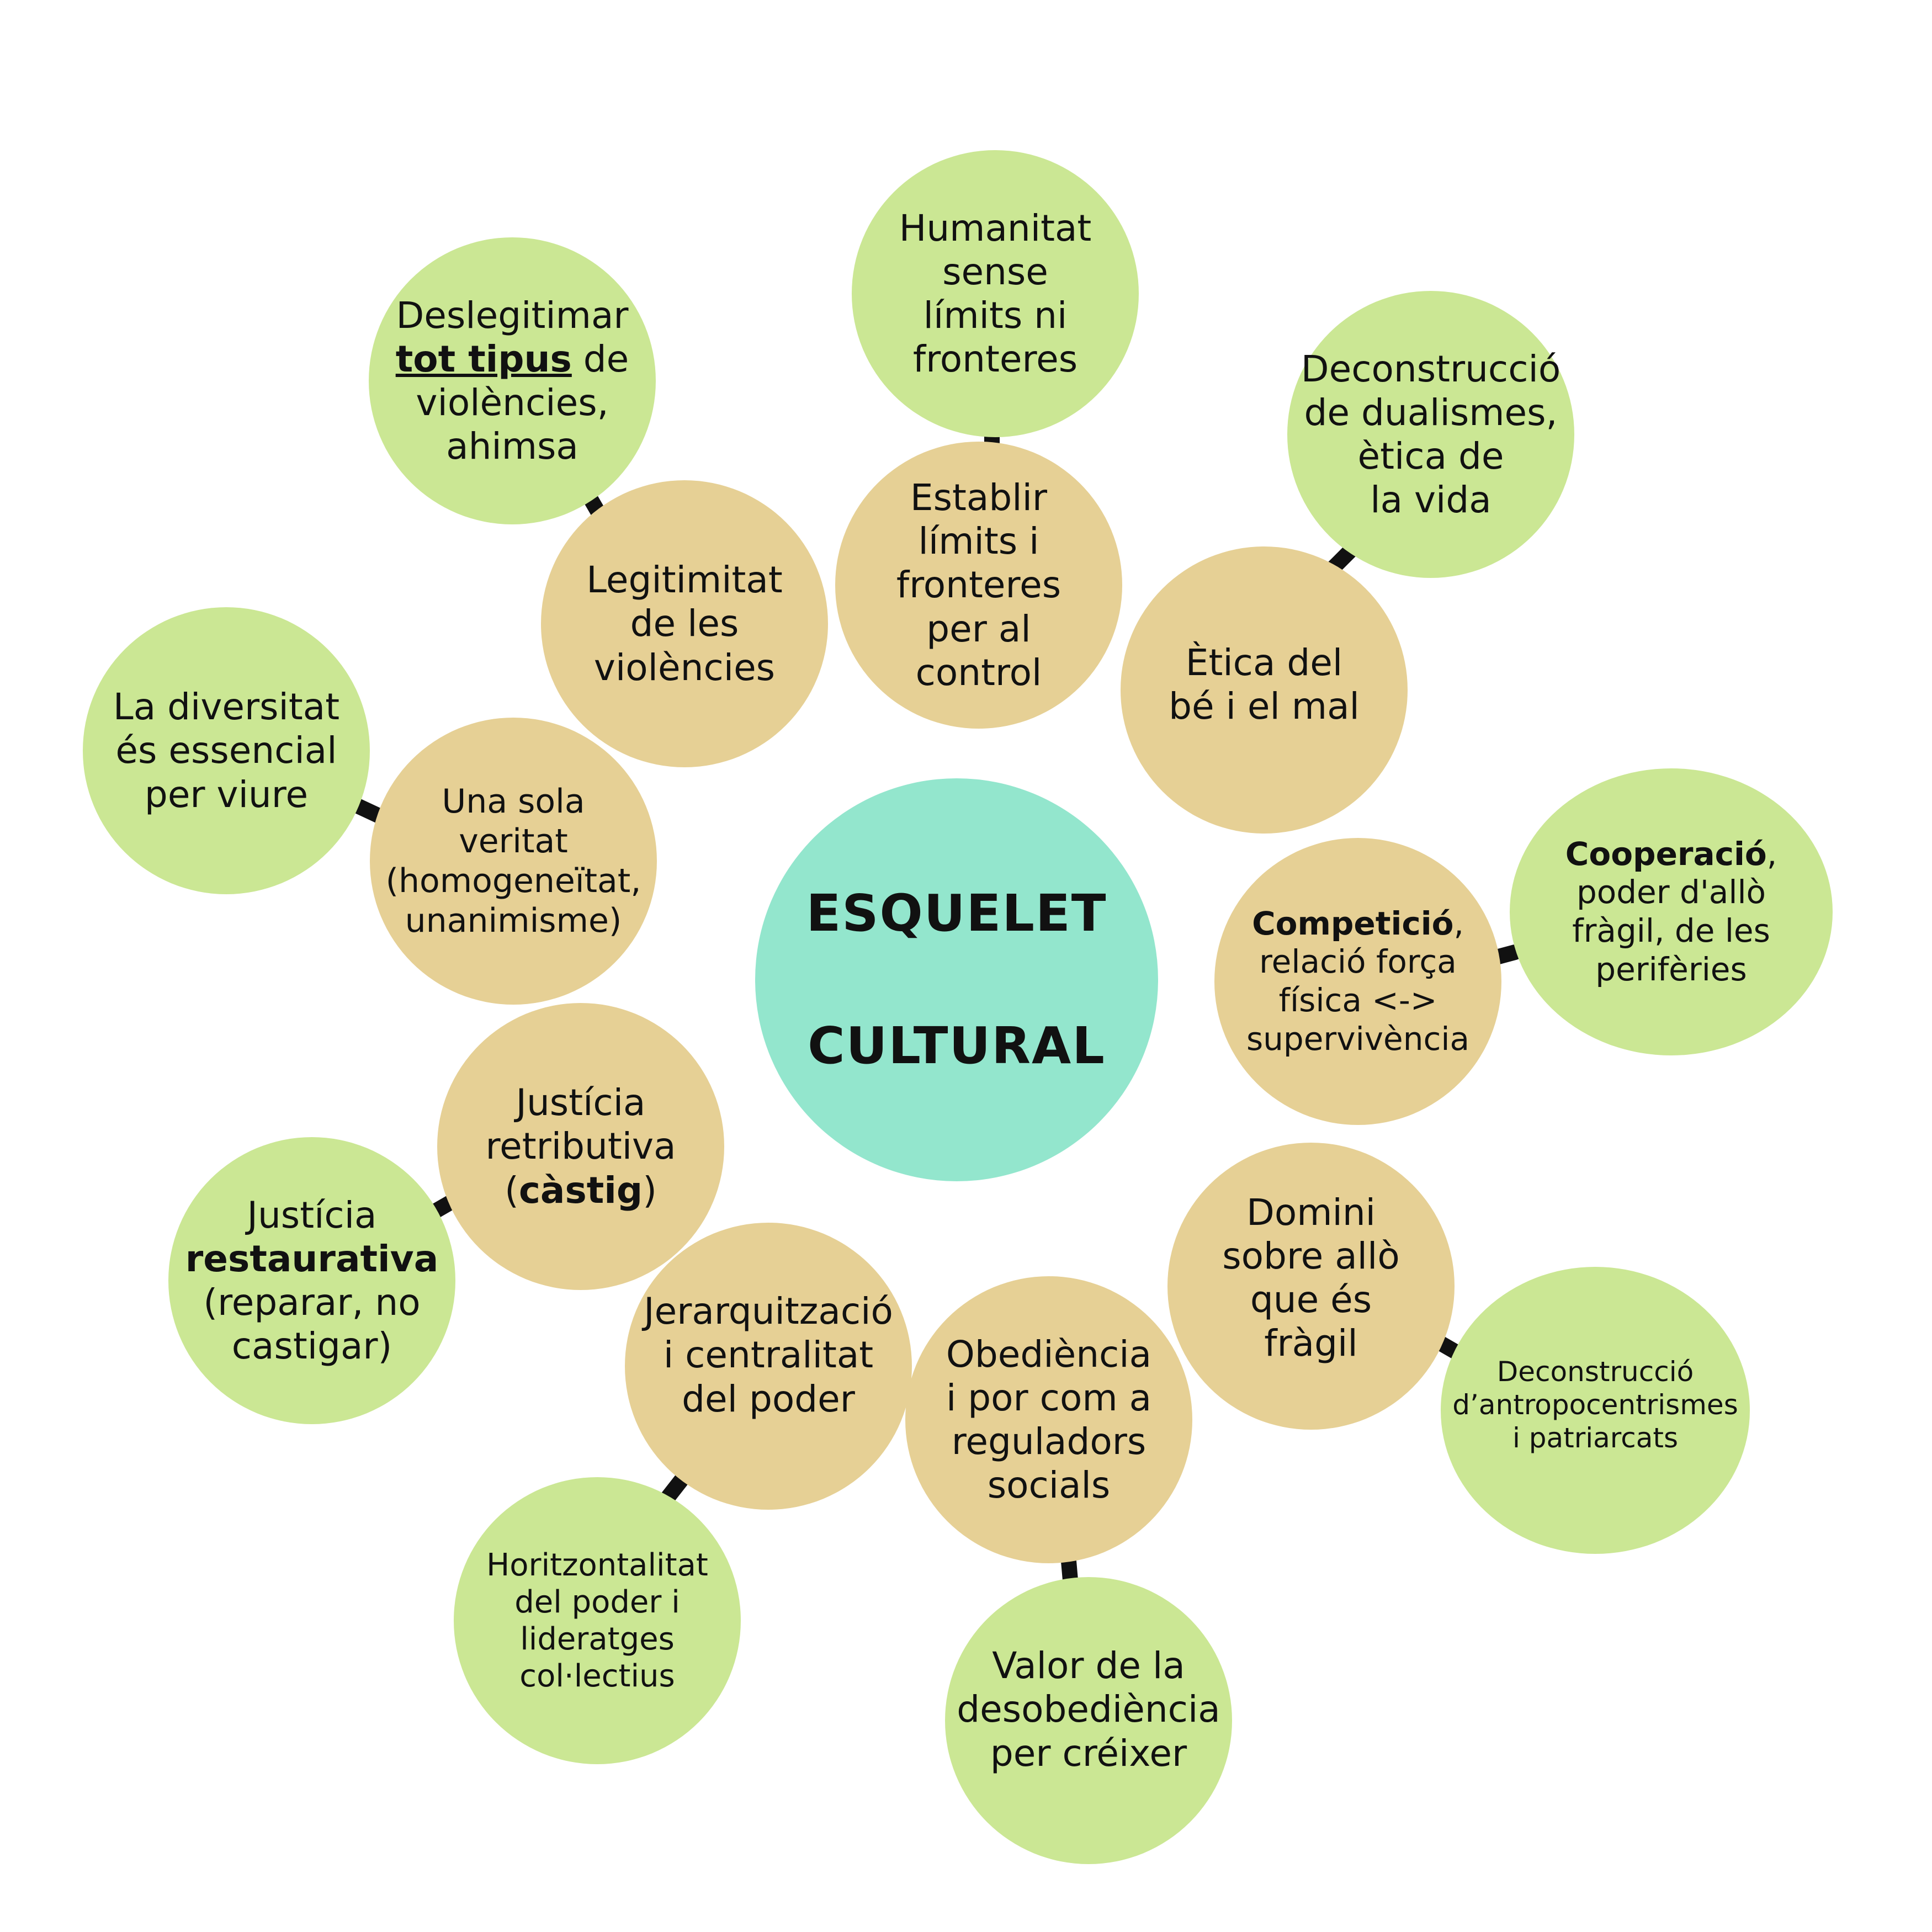  I want to click on node-etica-be-mal: Ètica del bé i el mal, so click(1265, 690).